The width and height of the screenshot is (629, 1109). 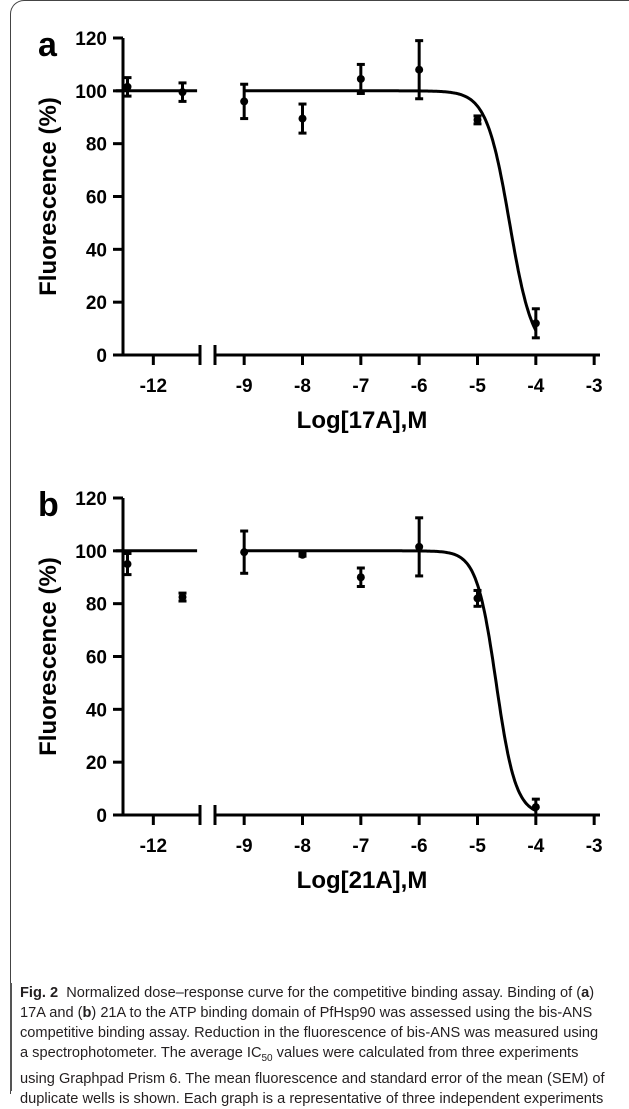 I want to click on x-axis-title: Log[21A],M, so click(x=362, y=880).